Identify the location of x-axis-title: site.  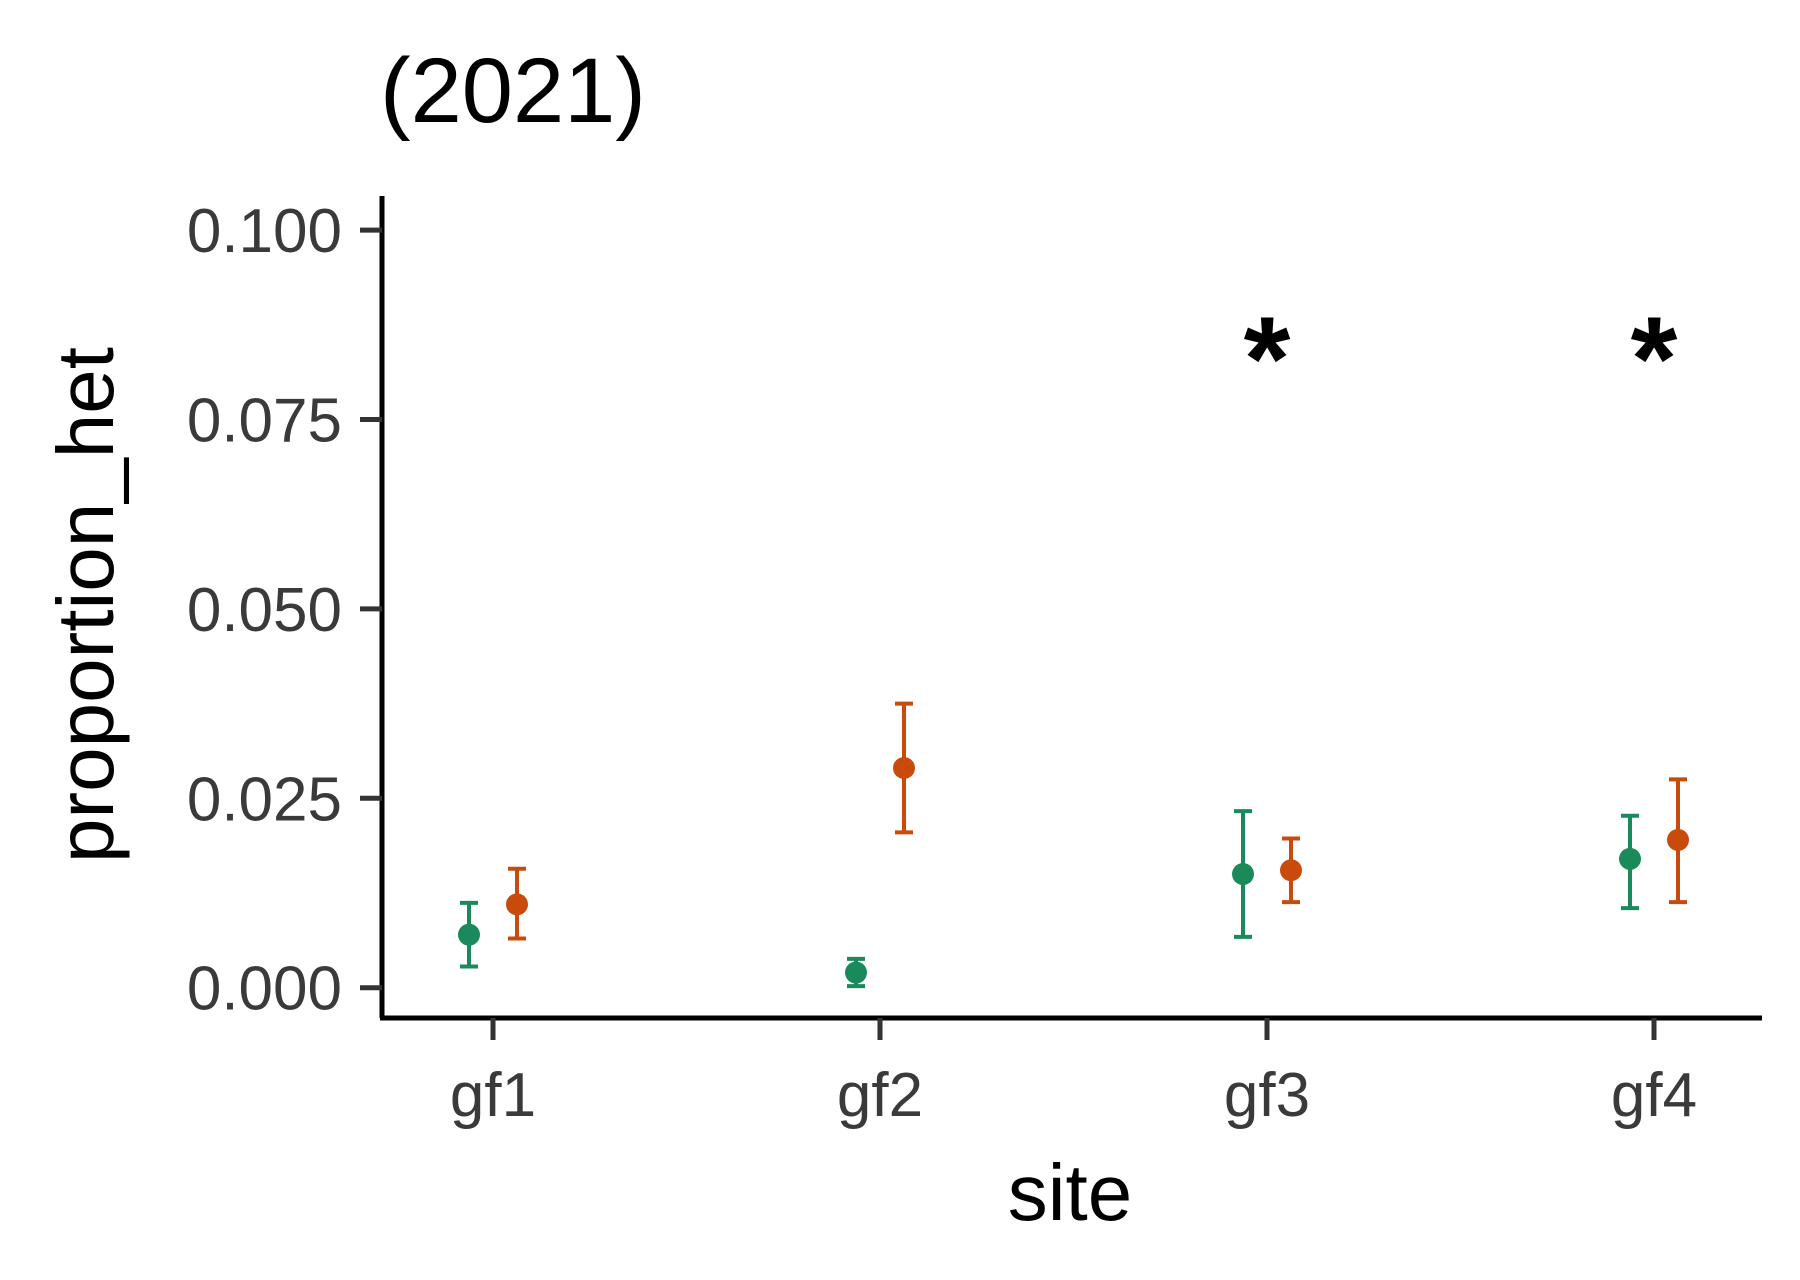
(1070, 1192).